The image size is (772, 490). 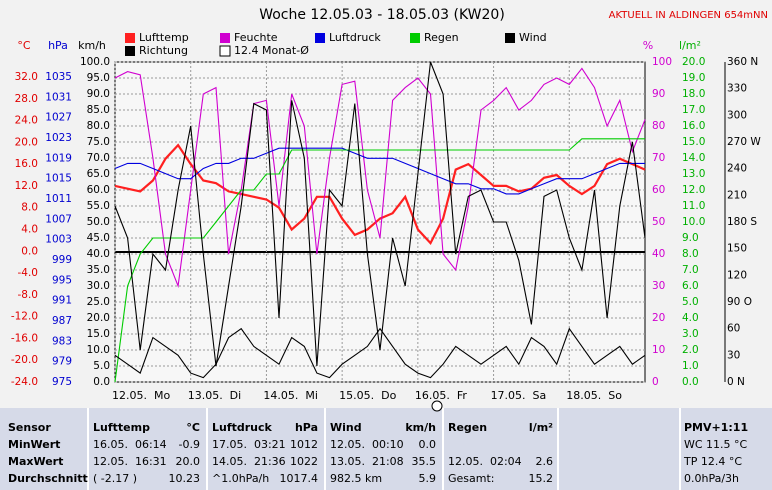 What do you see at coordinates (690, 302) in the screenshot?
I see `y-tick-label: 5.0` at bounding box center [690, 302].